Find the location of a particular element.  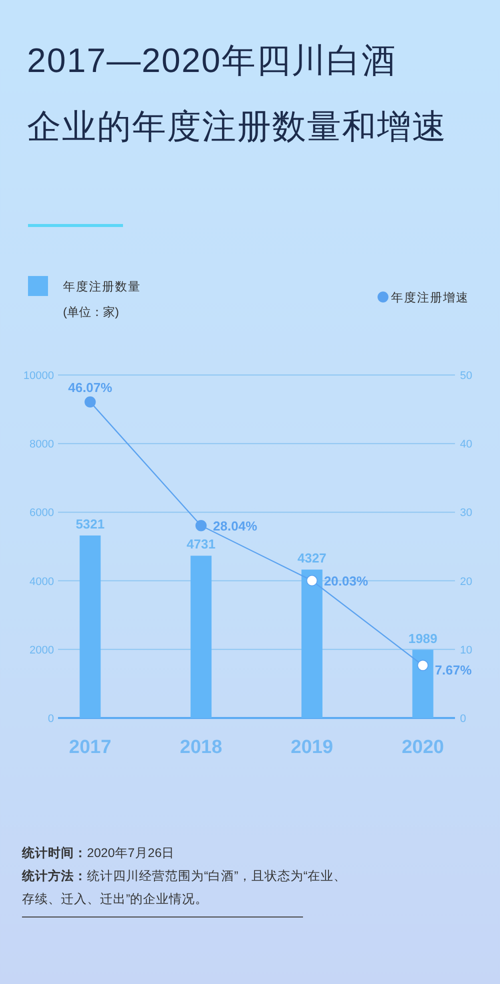

y2-tick-label: 0 is located at coordinates (463, 719).